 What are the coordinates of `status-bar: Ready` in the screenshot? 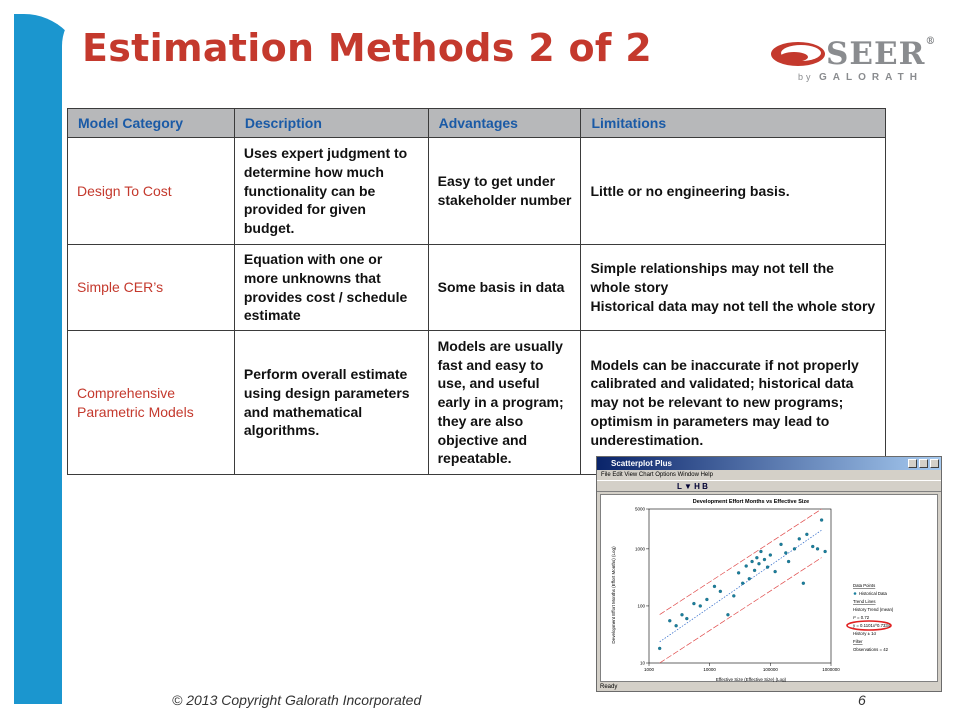 It's located at (609, 687).